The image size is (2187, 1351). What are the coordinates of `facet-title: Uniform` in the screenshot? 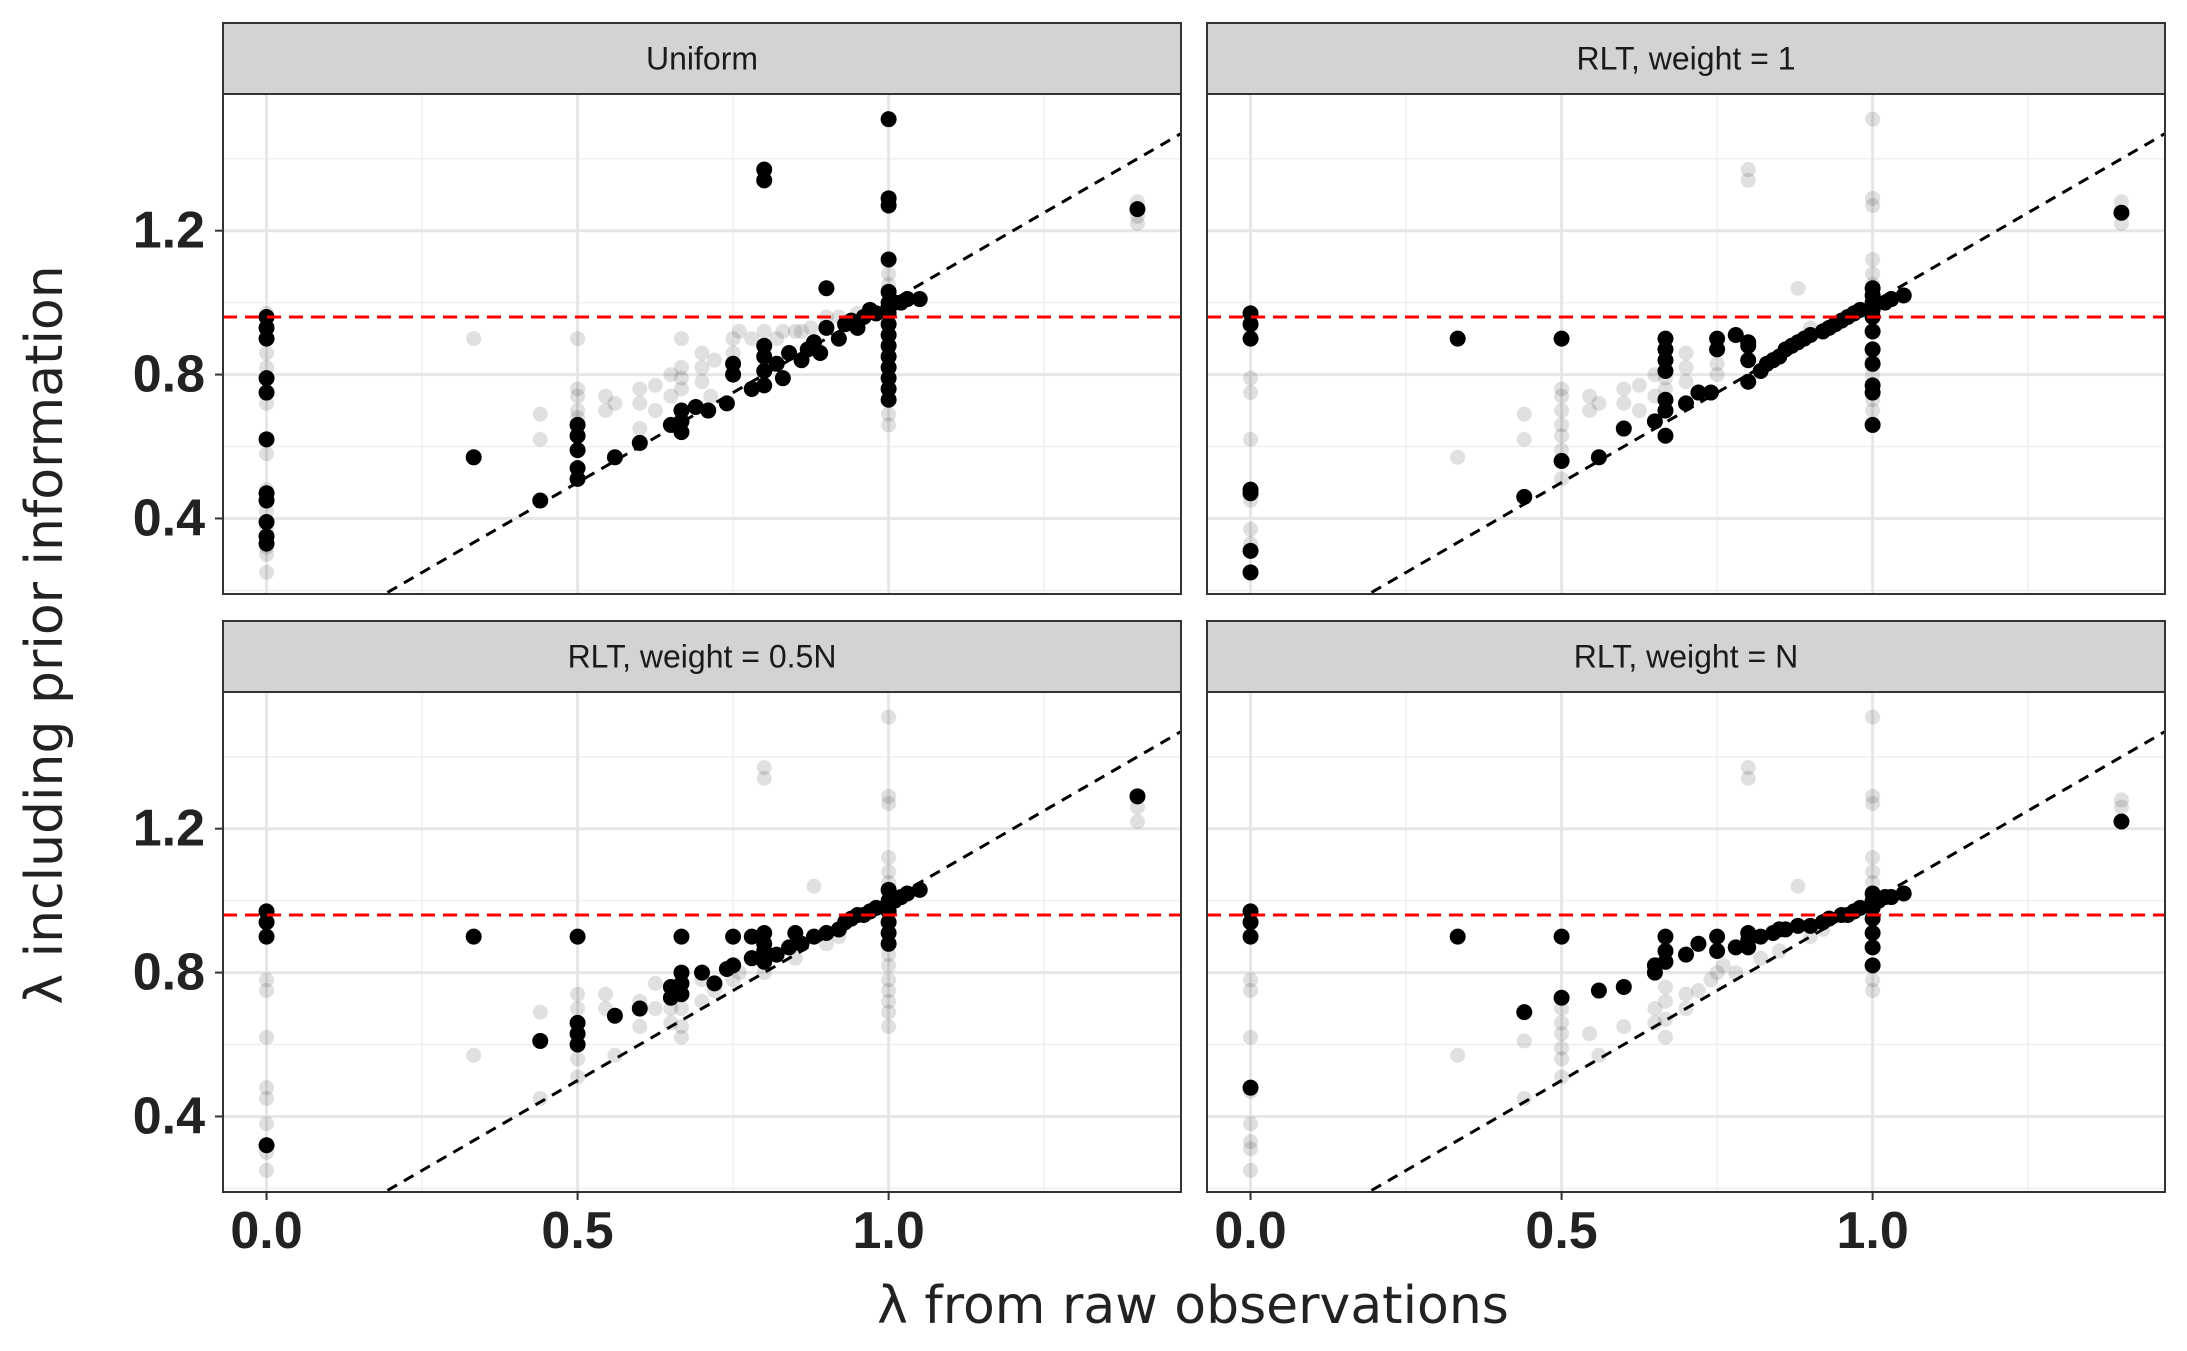 It's located at (702, 59).